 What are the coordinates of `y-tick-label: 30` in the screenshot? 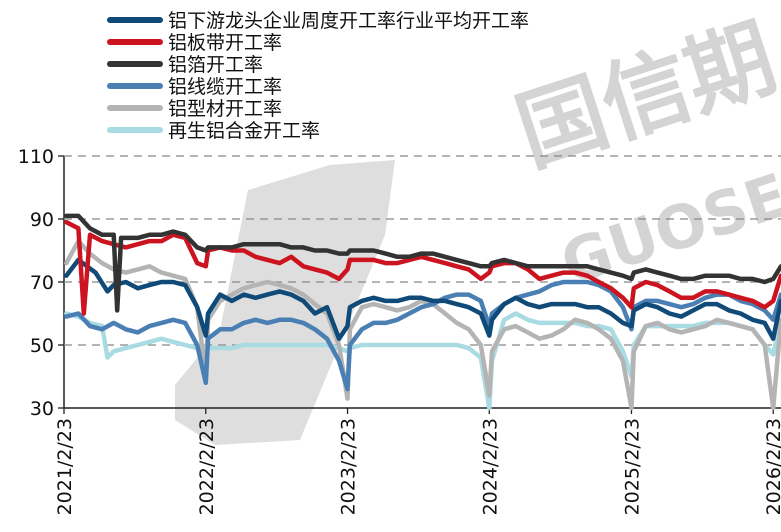 It's located at (42, 409).